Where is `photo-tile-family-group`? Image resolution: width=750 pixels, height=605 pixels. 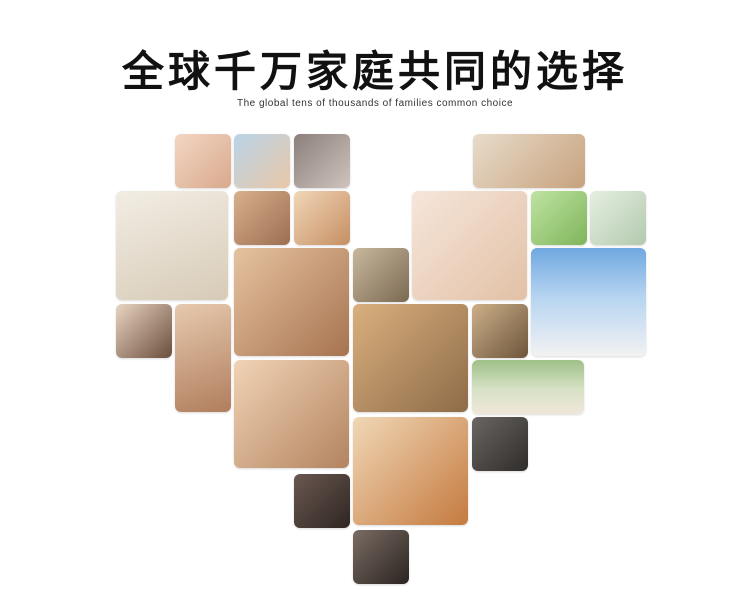 photo-tile-family-group is located at coordinates (381, 275).